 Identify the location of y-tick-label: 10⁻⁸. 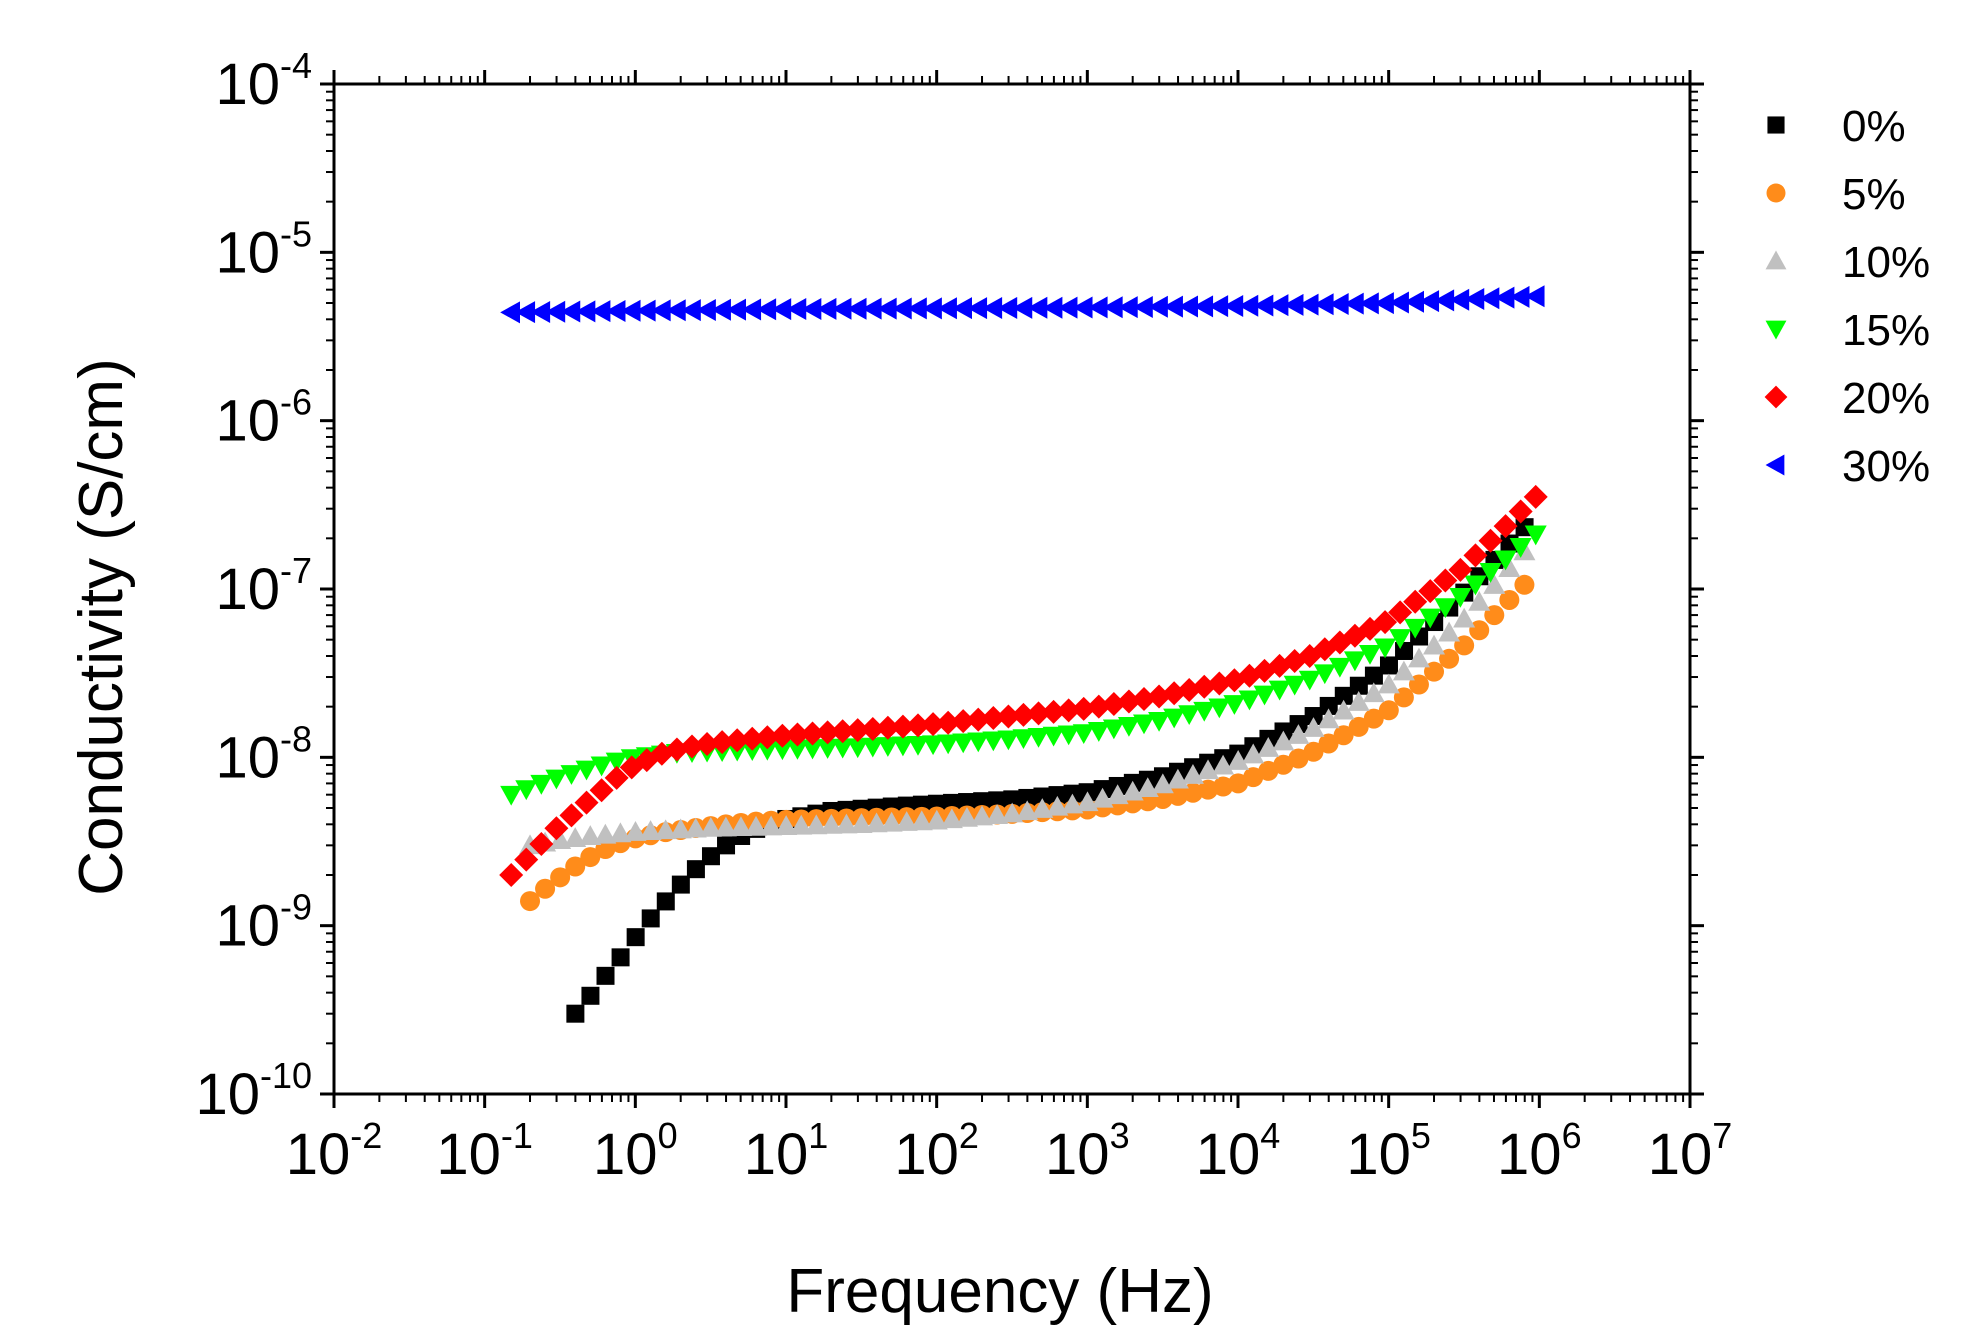
(263, 754).